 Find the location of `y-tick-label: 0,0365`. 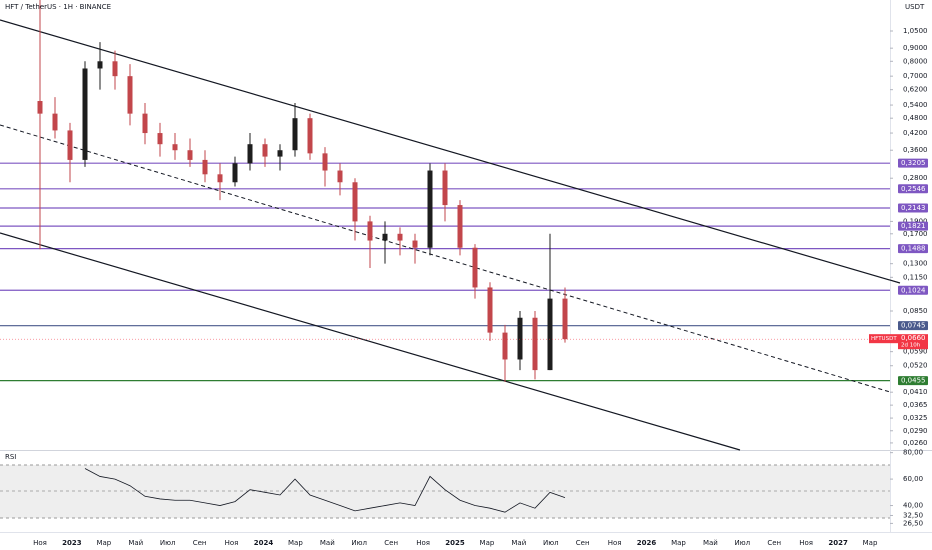

y-tick-label: 0,0365 is located at coordinates (915, 405).